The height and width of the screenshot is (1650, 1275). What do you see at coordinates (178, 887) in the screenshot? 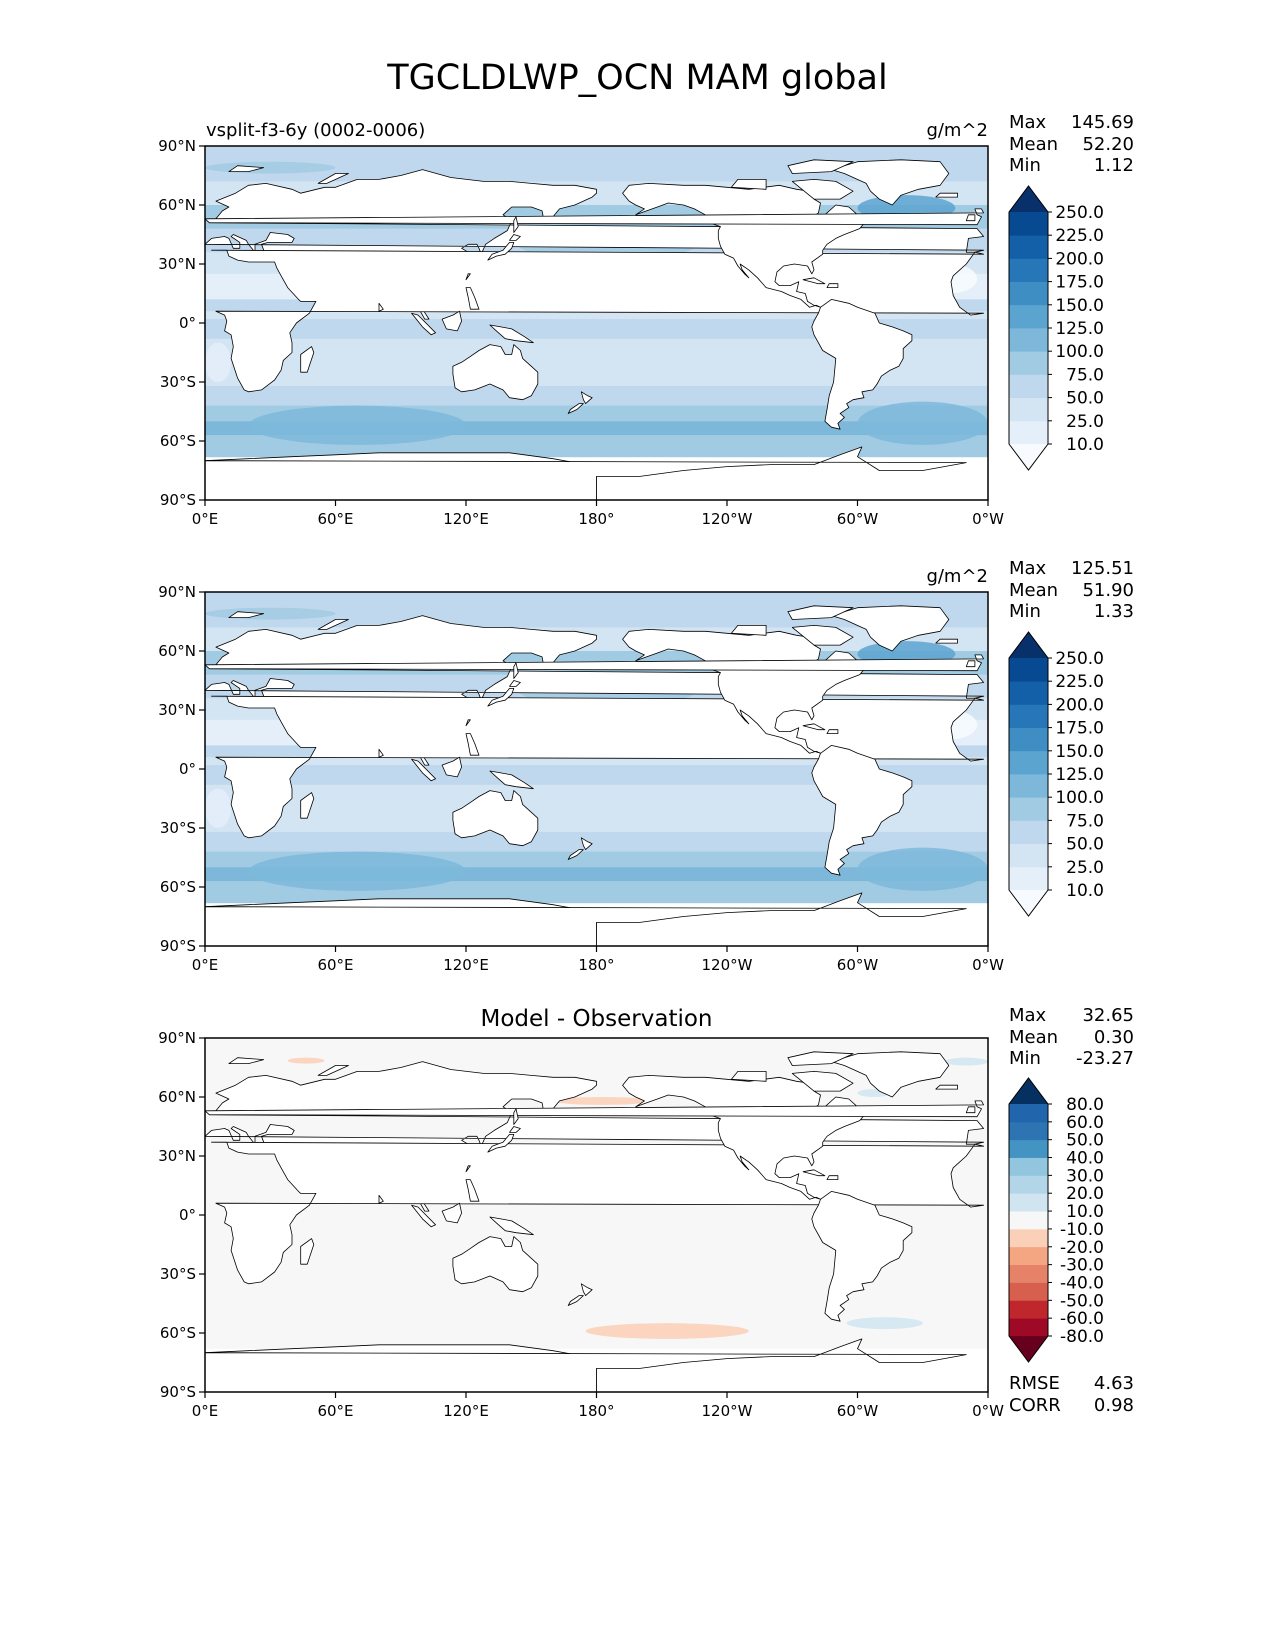
I see `lat-tick-label: 60°S` at bounding box center [178, 887].